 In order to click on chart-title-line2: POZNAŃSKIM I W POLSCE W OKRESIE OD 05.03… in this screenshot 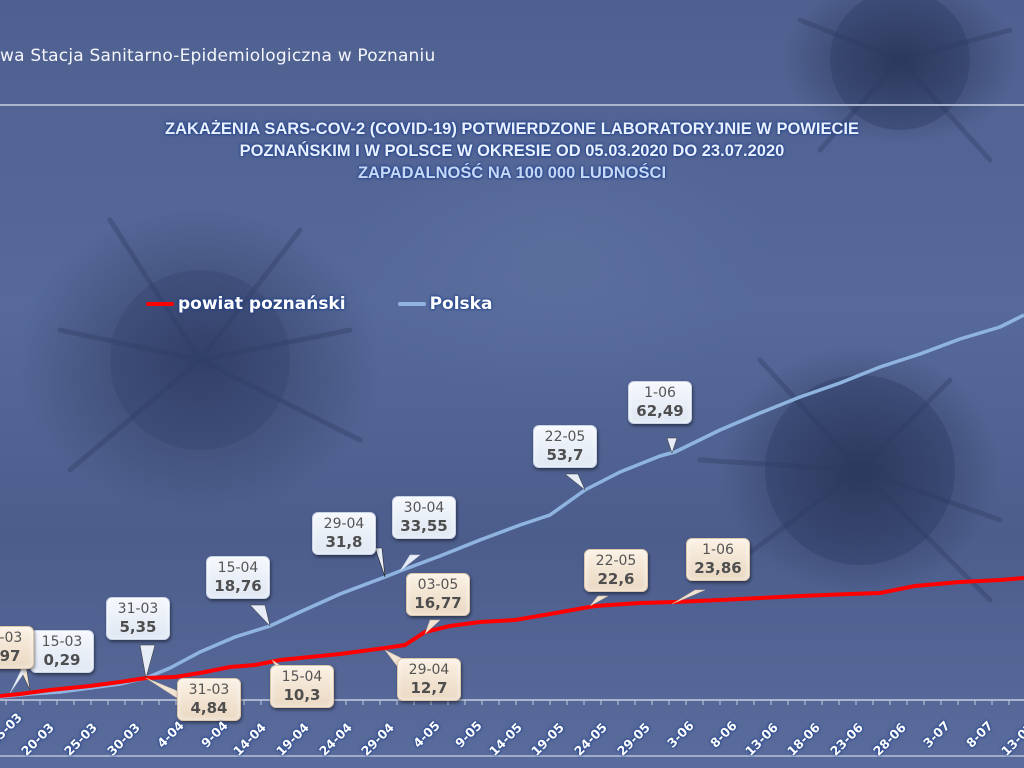, I will do `click(512, 151)`.